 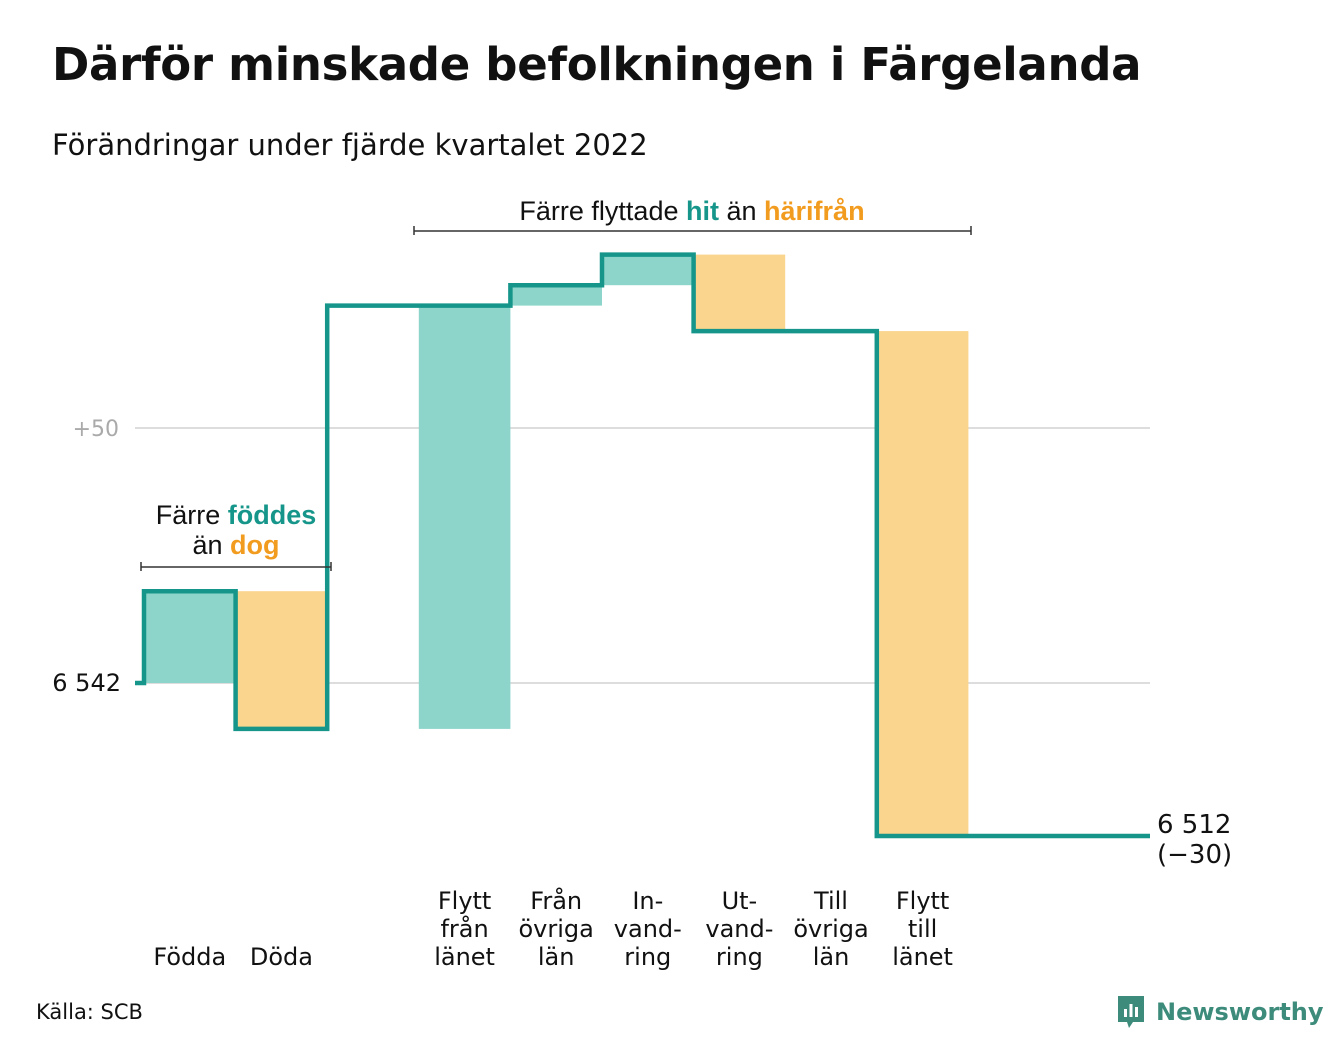 I want to click on x-tick-label: Från, so click(x=556, y=900).